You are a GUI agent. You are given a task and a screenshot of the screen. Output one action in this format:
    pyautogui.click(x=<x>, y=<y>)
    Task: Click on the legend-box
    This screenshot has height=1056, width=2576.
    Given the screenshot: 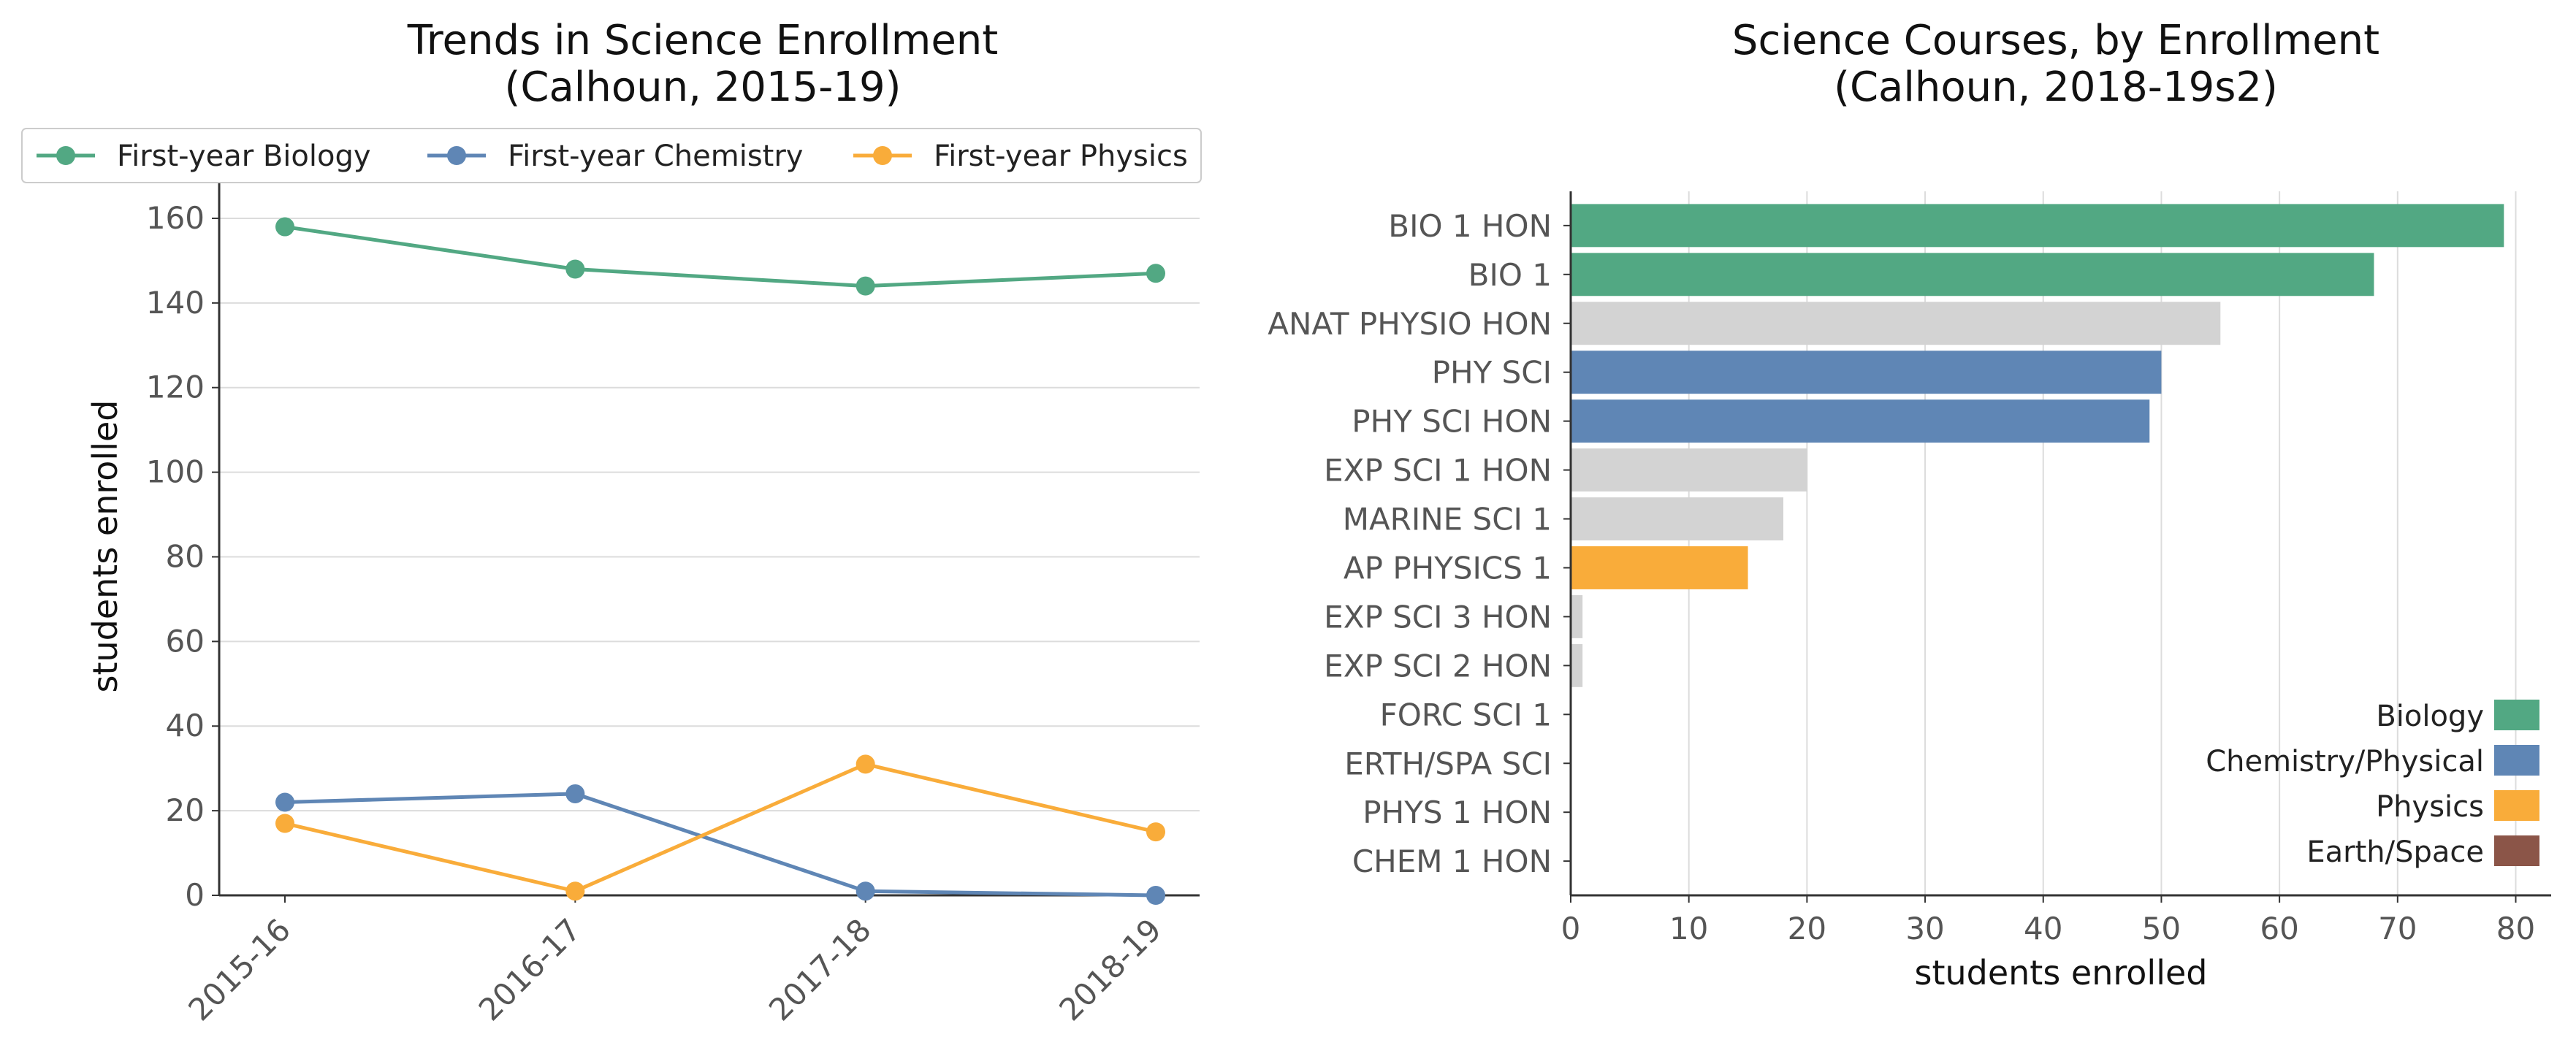 What is the action you would take?
    pyautogui.click(x=611, y=155)
    